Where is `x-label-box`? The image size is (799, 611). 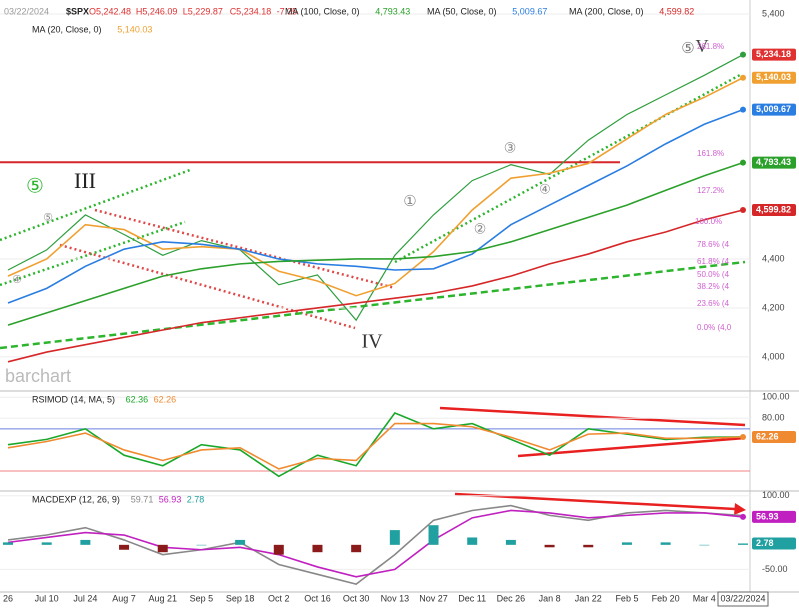 x-label-box is located at coordinates (743, 599).